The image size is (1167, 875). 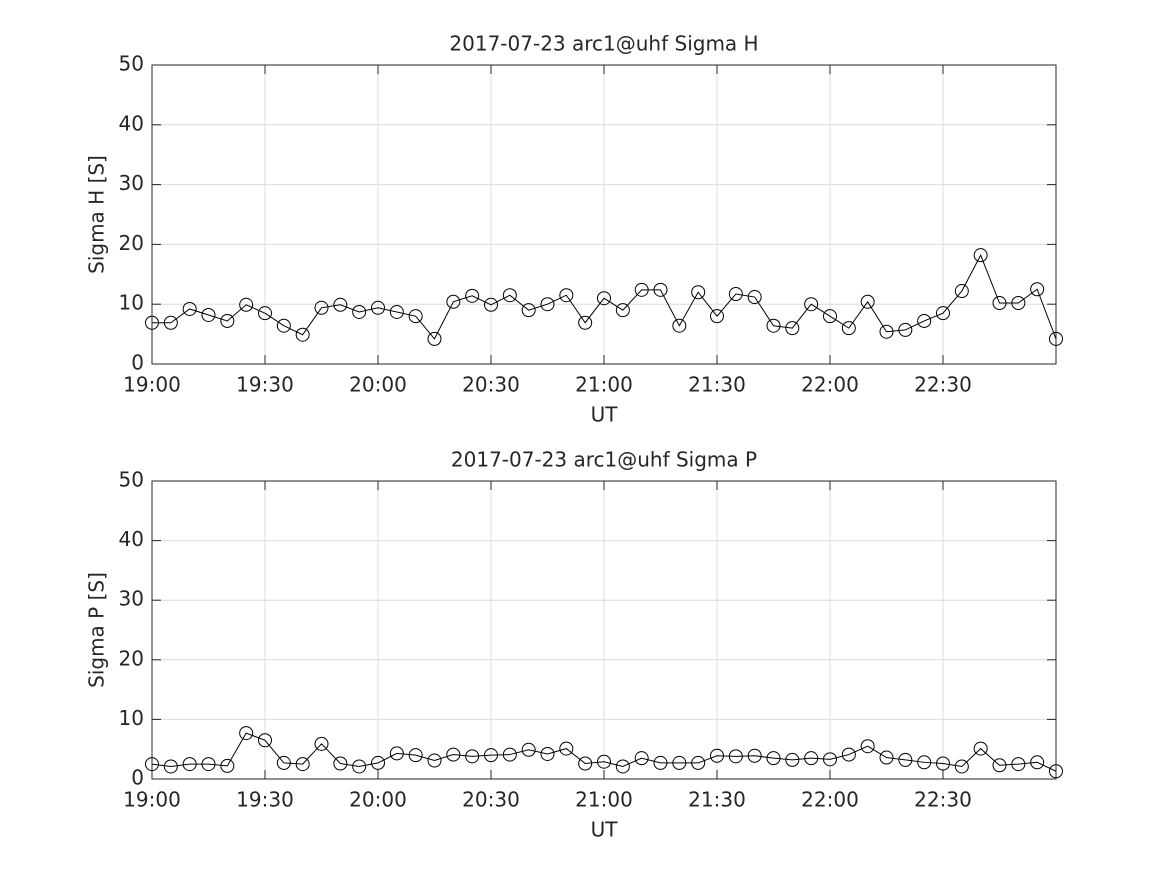 I want to click on x-axis-label: UT, so click(x=605, y=830).